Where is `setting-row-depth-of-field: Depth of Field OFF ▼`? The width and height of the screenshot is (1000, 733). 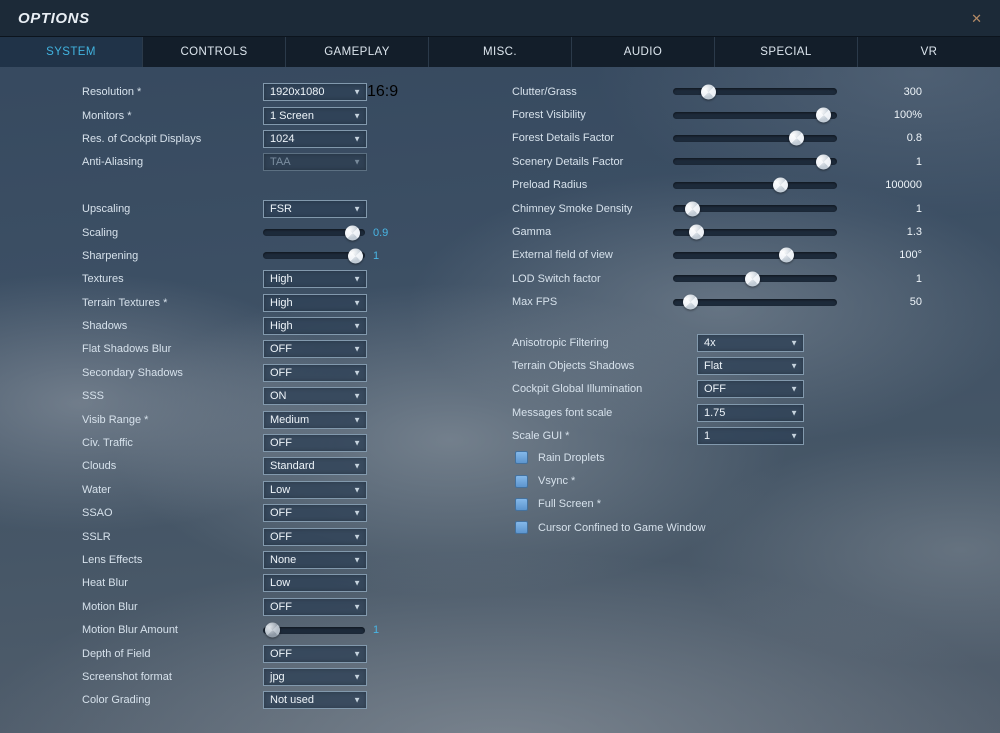
setting-row-depth-of-field: Depth of Field OFF ▼ is located at coordinates (292, 653).